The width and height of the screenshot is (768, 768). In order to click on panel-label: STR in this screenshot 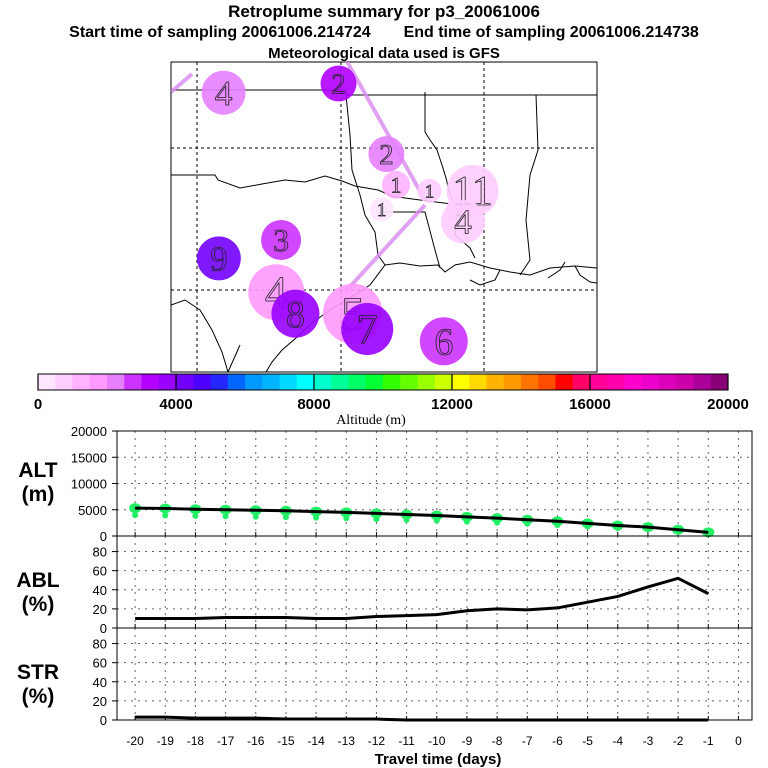, I will do `click(38, 672)`.